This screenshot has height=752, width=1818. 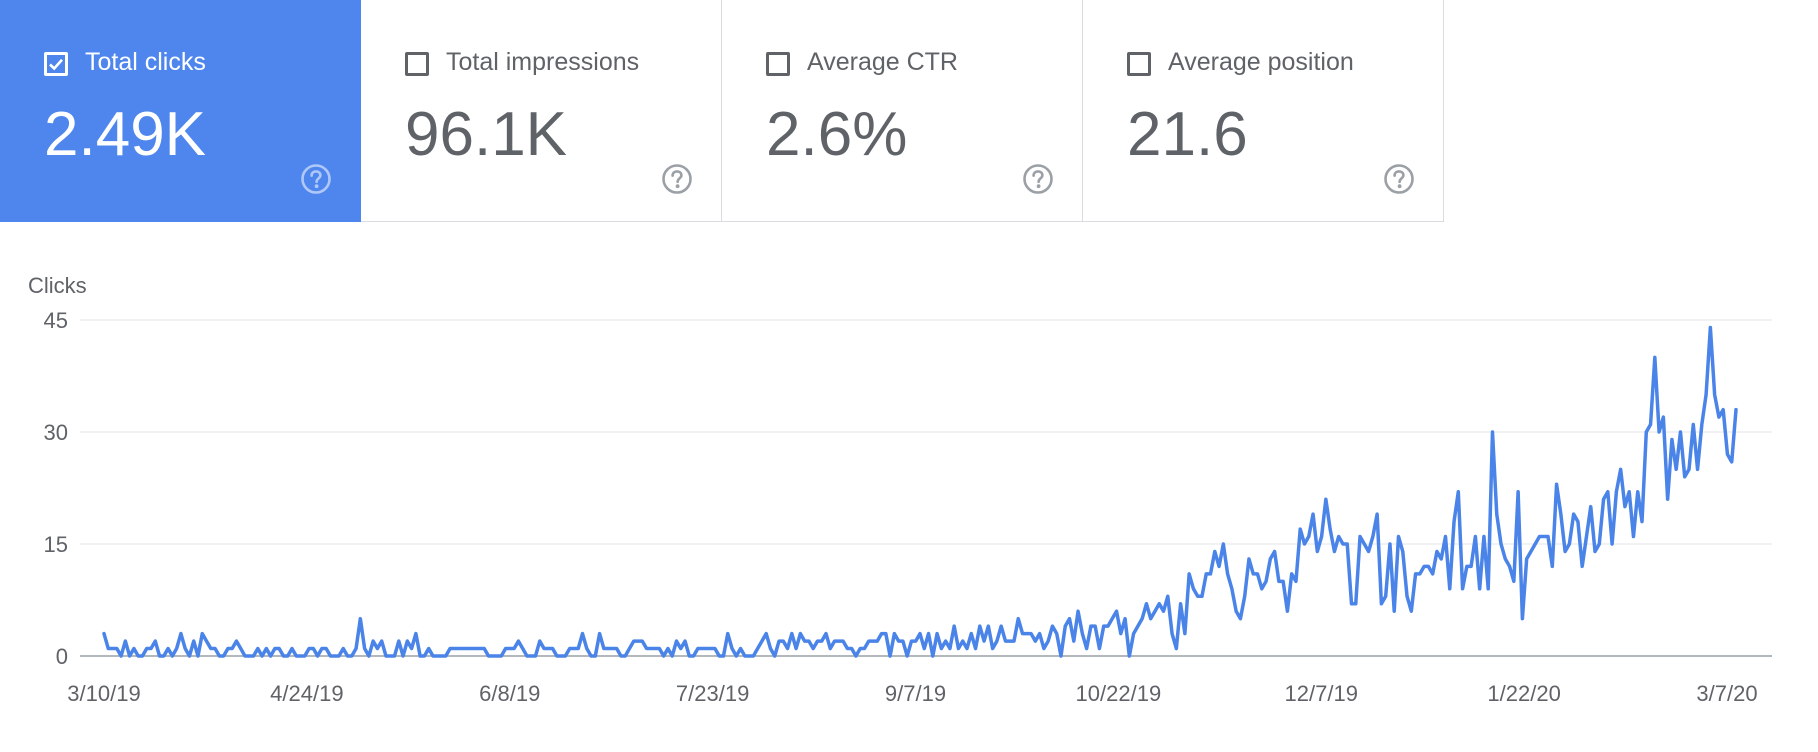 I want to click on x-tick-label: 10/22/19, so click(x=1119, y=693).